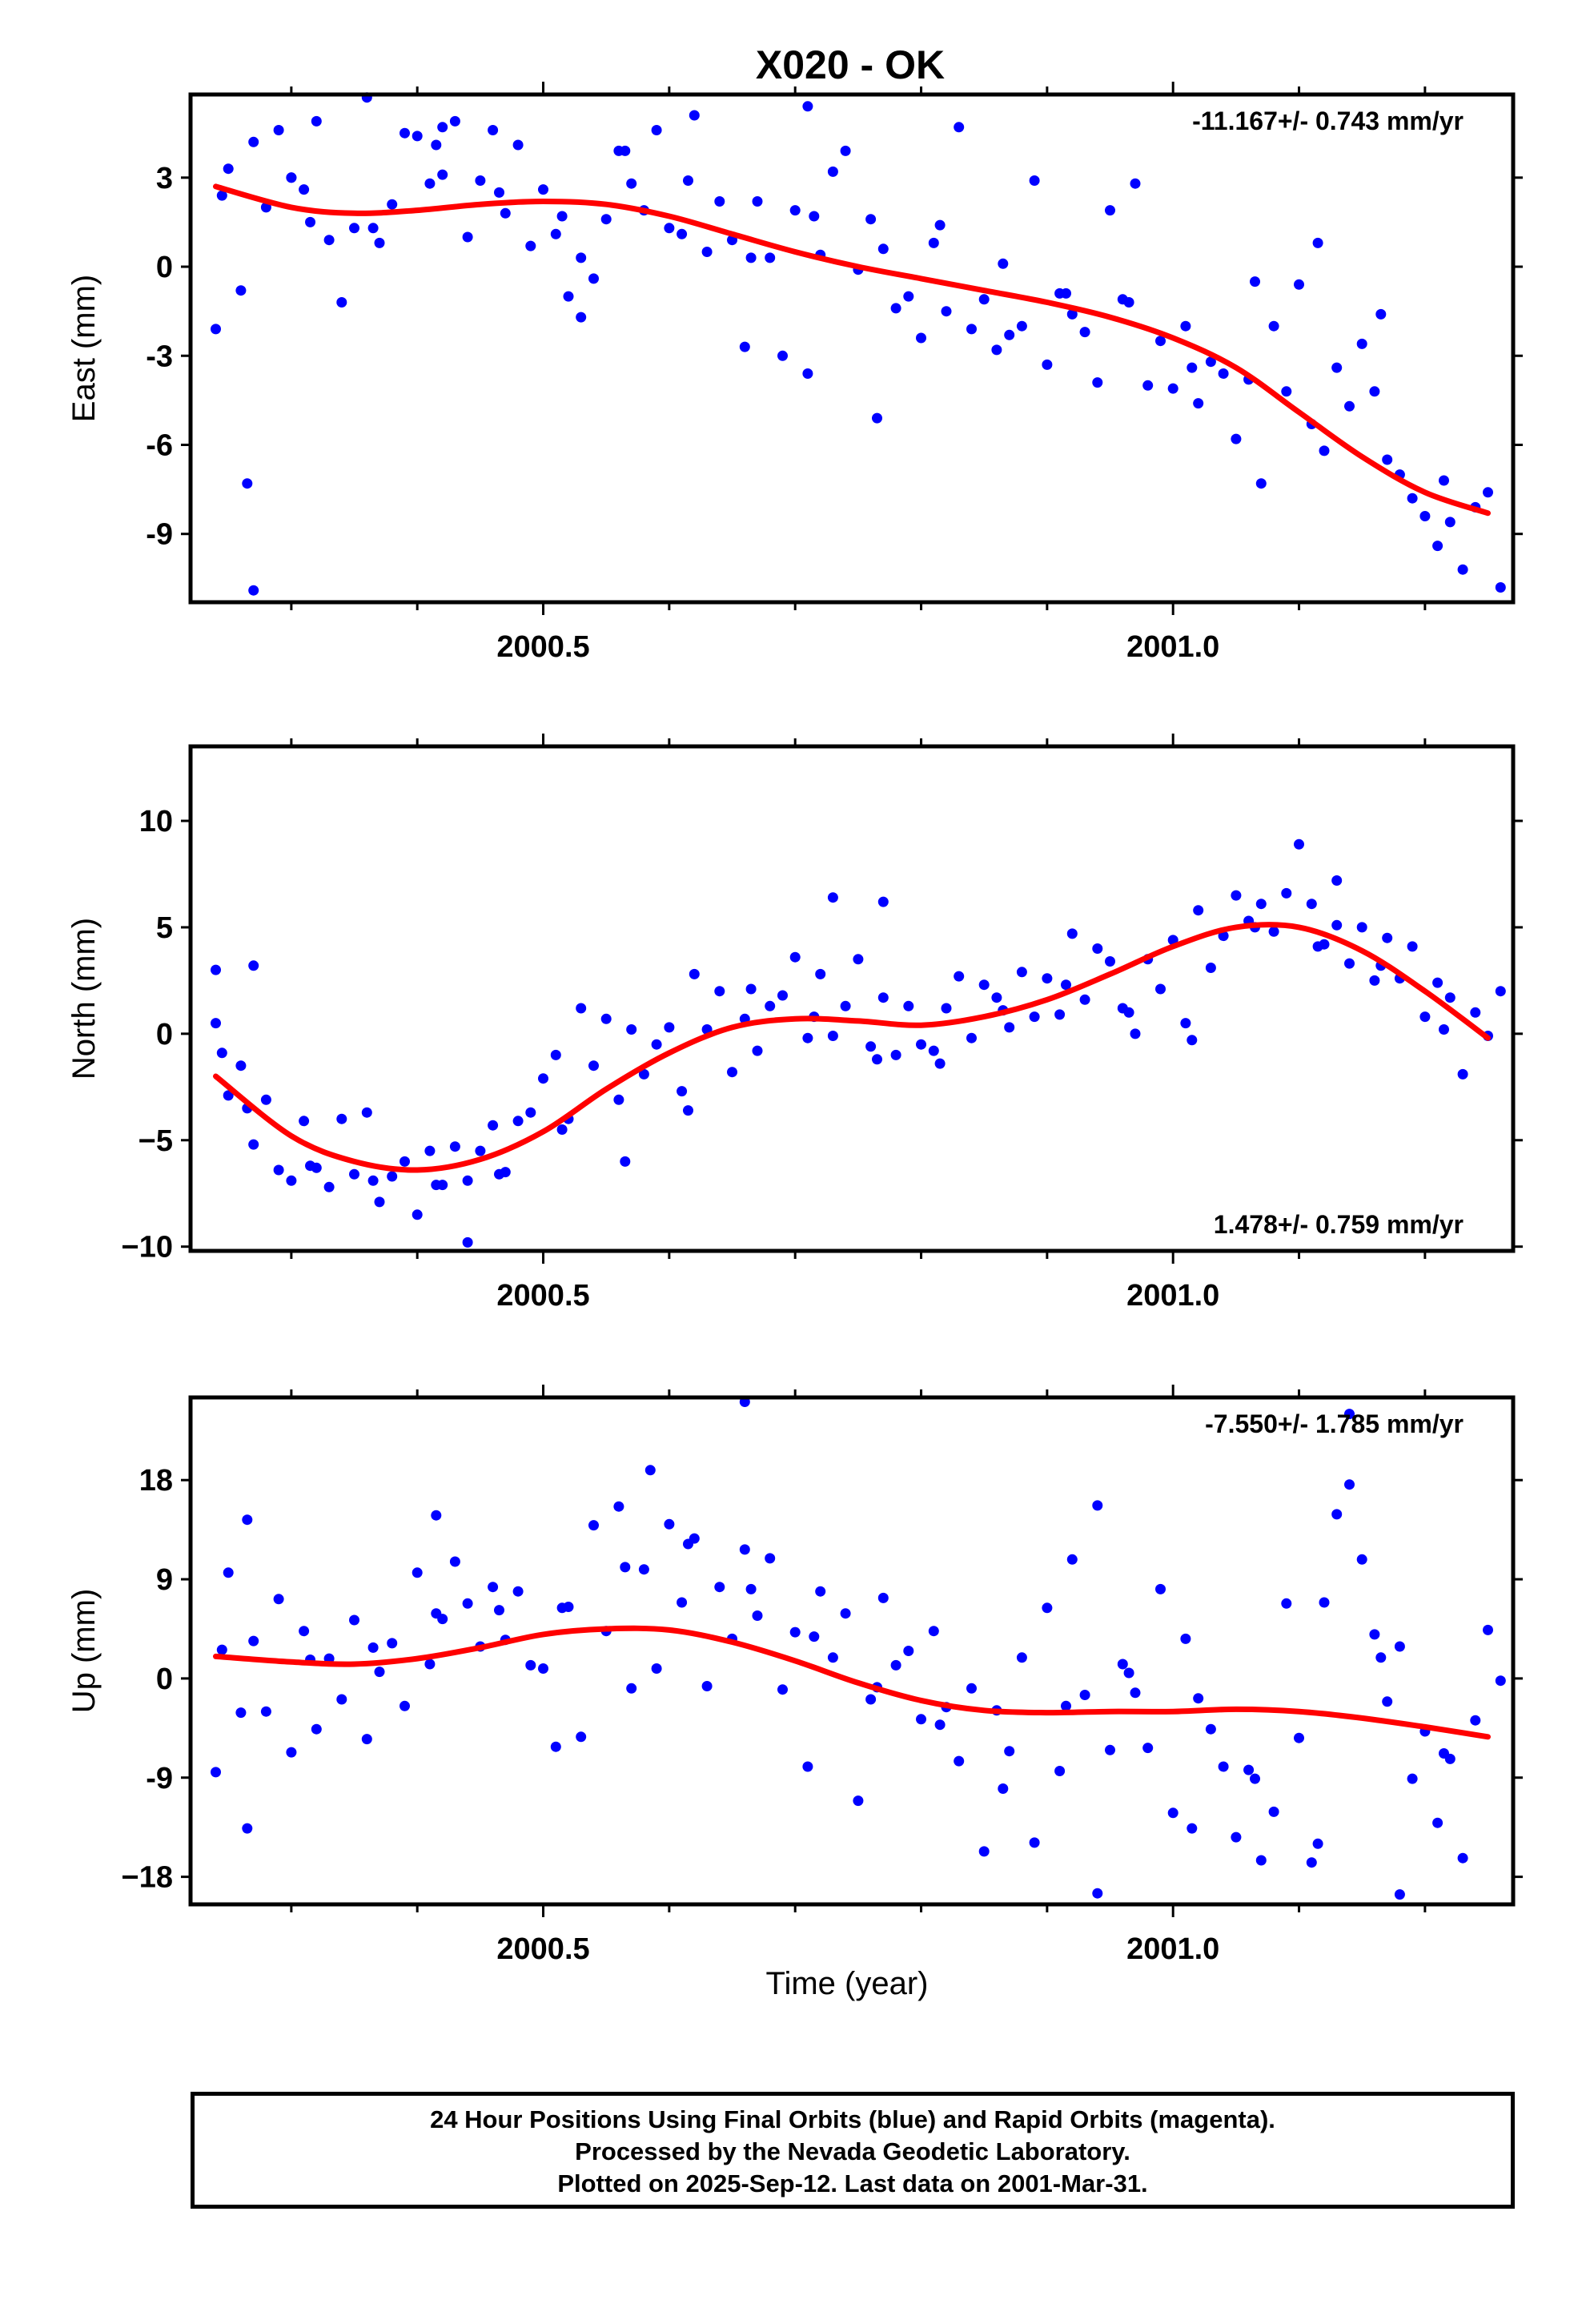 This screenshot has height=2324, width=1582. Describe the element at coordinates (84, 1651) in the screenshot. I see `up-y-axis-label: Up (mm)` at that location.